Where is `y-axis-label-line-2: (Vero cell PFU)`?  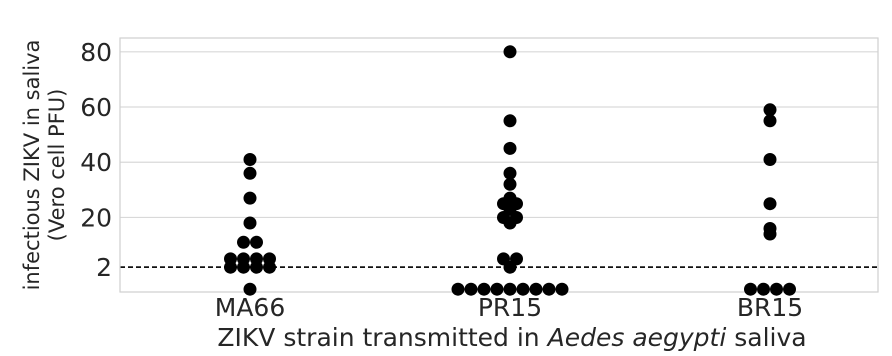 y-axis-label-line-2: (Vero cell PFU) is located at coordinates (57, 165).